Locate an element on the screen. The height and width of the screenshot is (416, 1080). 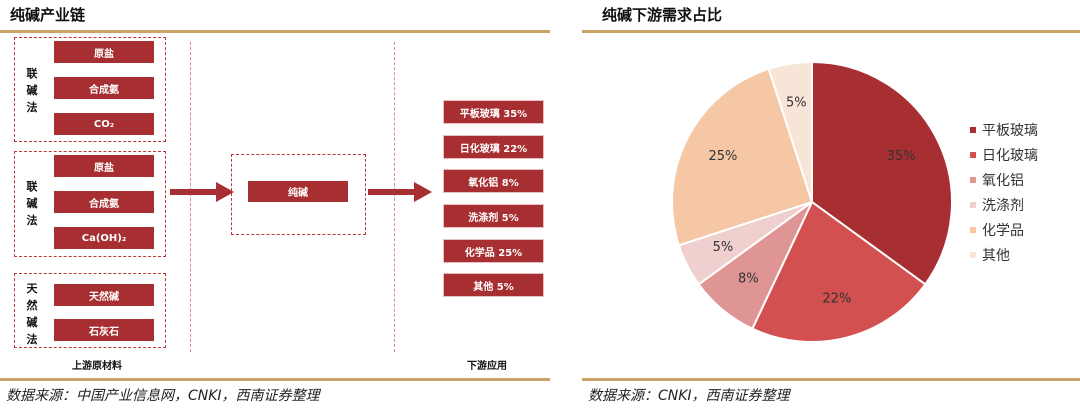
legend-label: 洗涤剂 is located at coordinates (1003, 205).